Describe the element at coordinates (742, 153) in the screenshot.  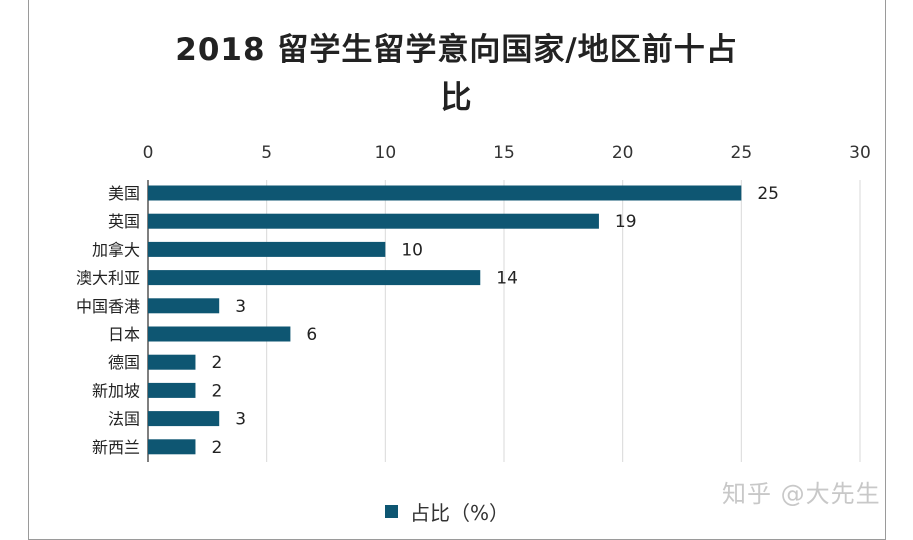
I see `x-tick-label: 25` at that location.